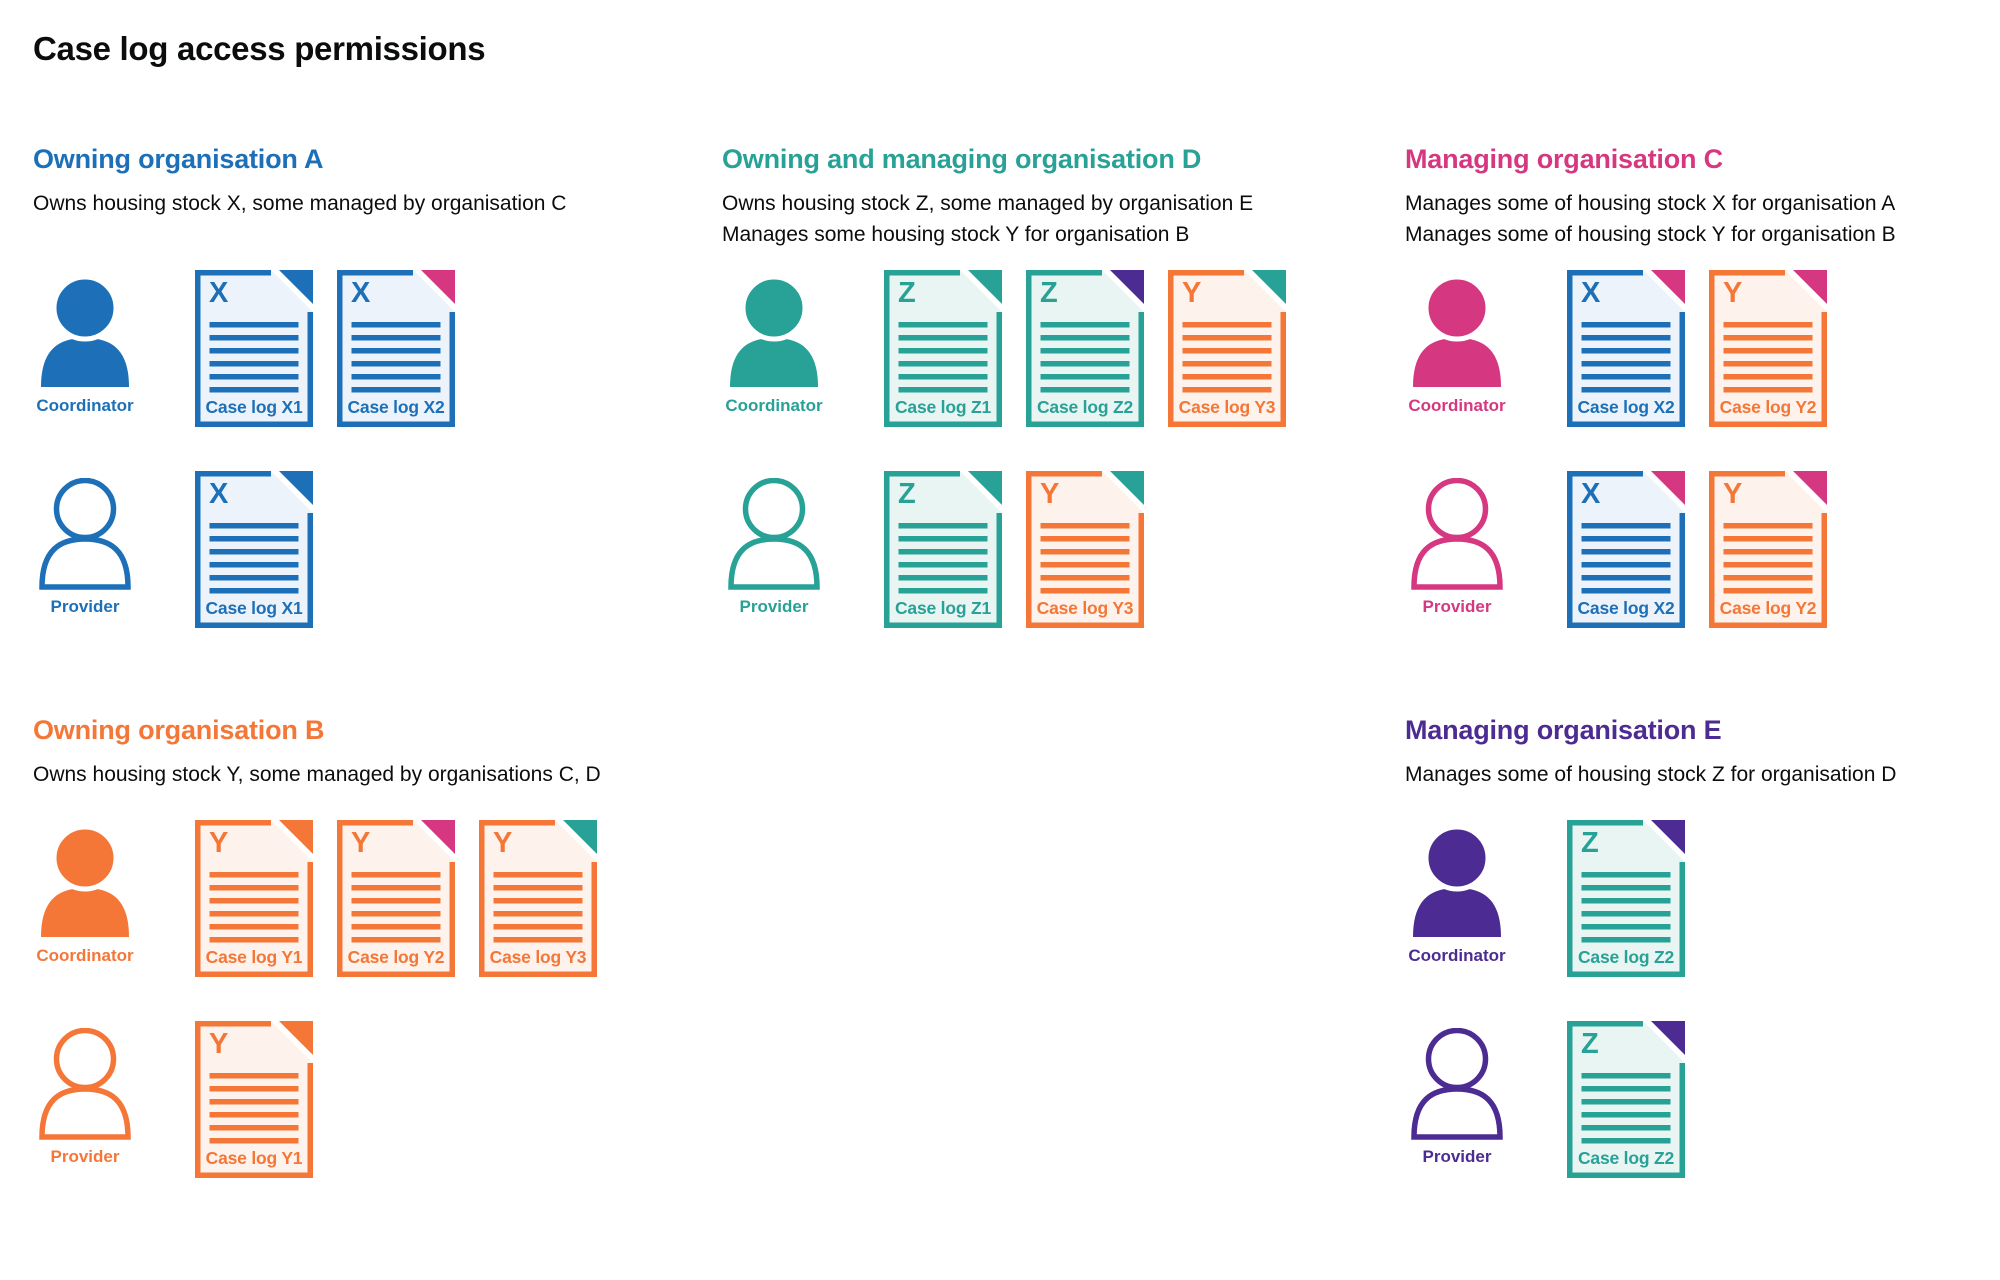 The image size is (2000, 1280). I want to click on case-log-documents: Y Case log Y1 Y Case log Y2 Y Case log Y3, so click(408, 898).